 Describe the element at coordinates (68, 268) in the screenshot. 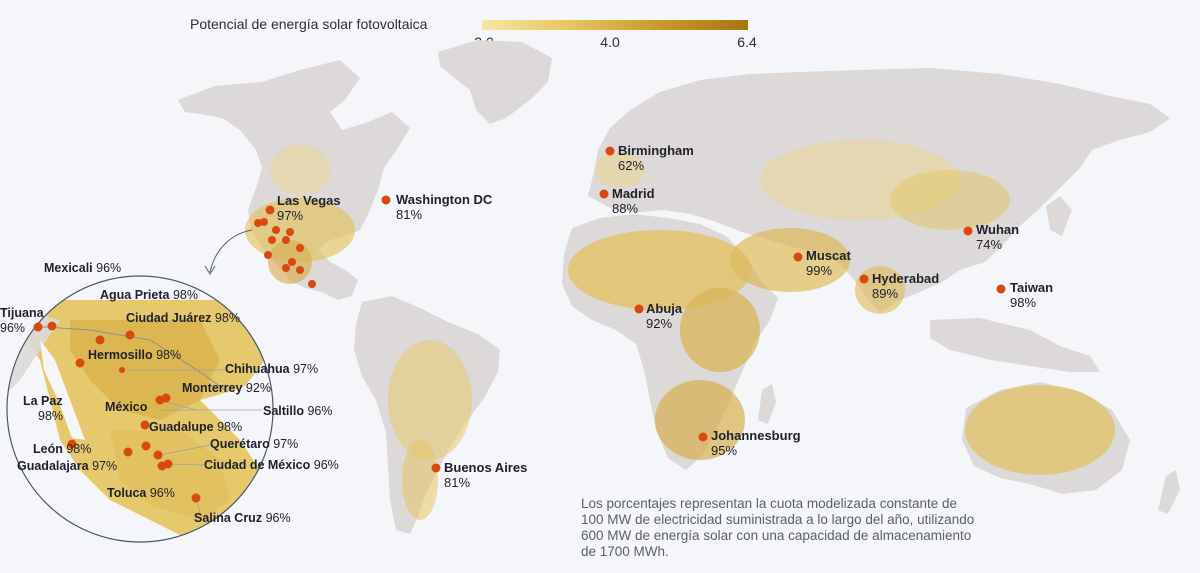

I see `inset-city-name: Mexicali` at that location.